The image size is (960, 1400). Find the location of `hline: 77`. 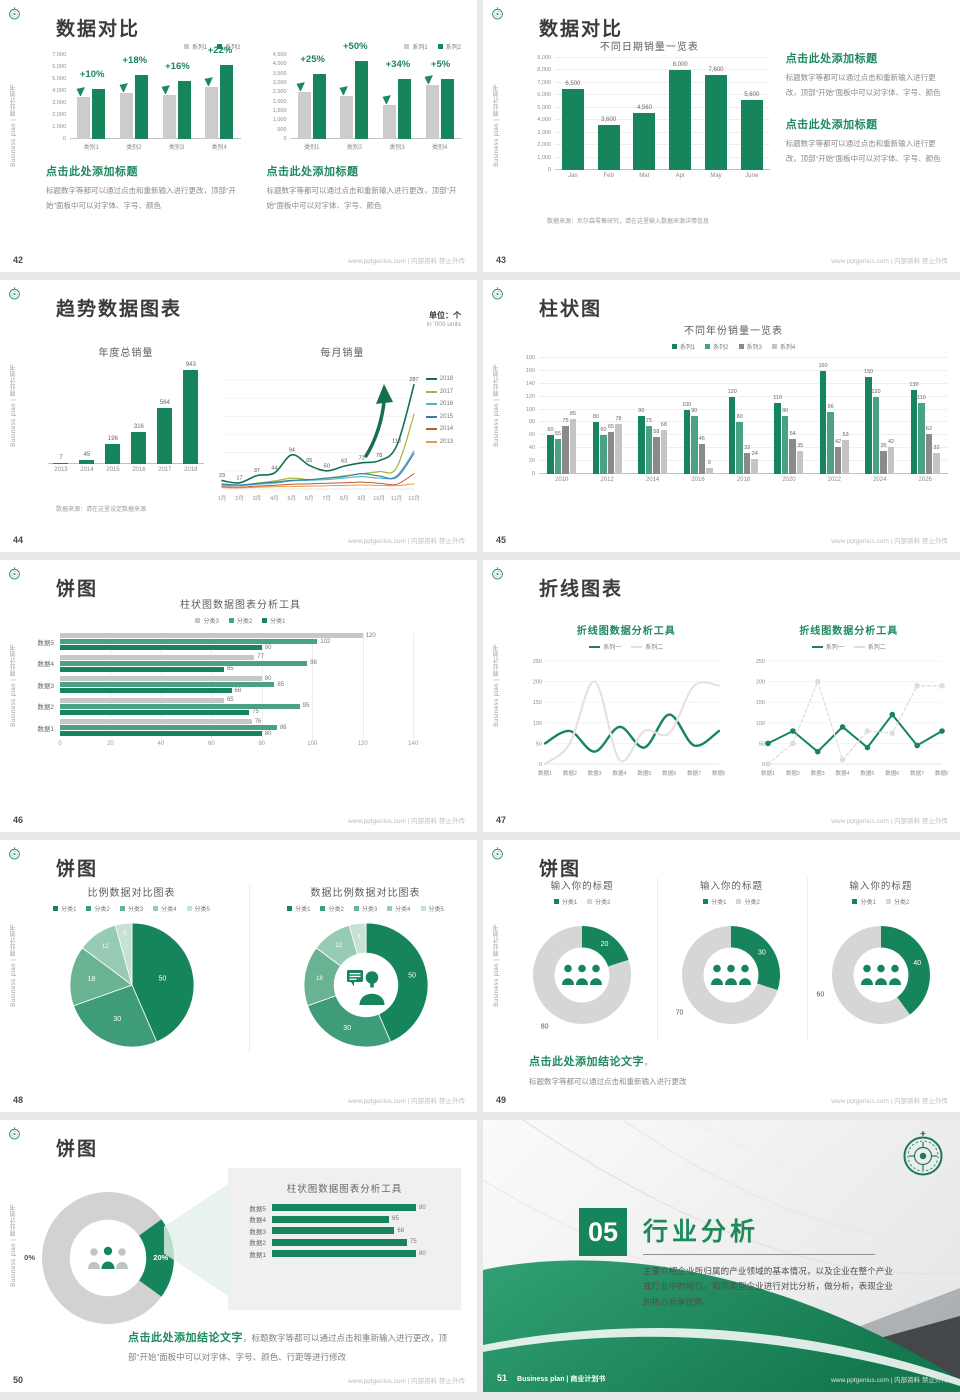

hline: 77 is located at coordinates (255, 657).